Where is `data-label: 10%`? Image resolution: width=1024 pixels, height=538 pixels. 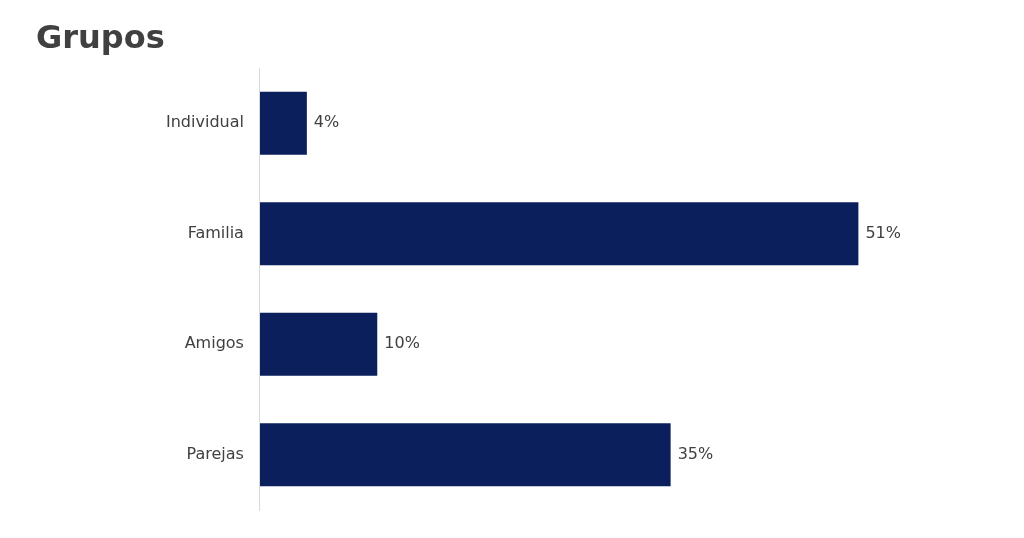 data-label: 10% is located at coordinates (402, 343).